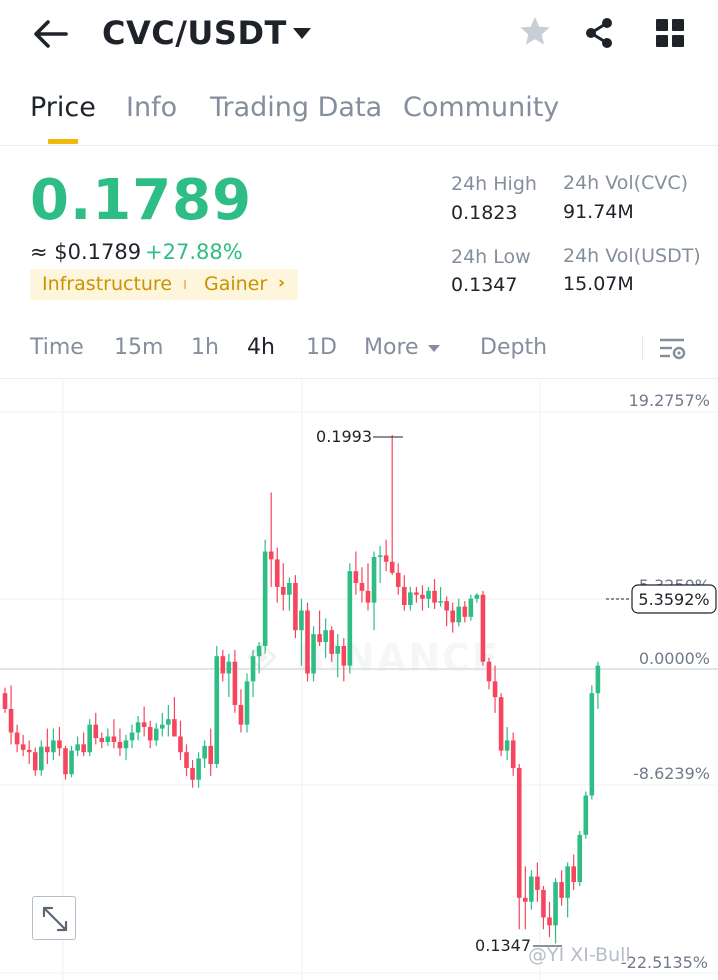 This screenshot has height=980, width=718. Describe the element at coordinates (514, 347) in the screenshot. I see `depth-button: Depth` at that location.